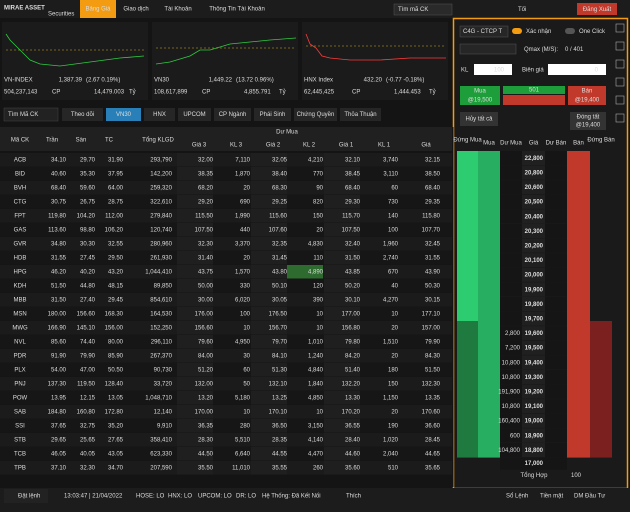  What do you see at coordinates (31, 114) in the screenshot?
I see `toolbar-search` at bounding box center [31, 114].